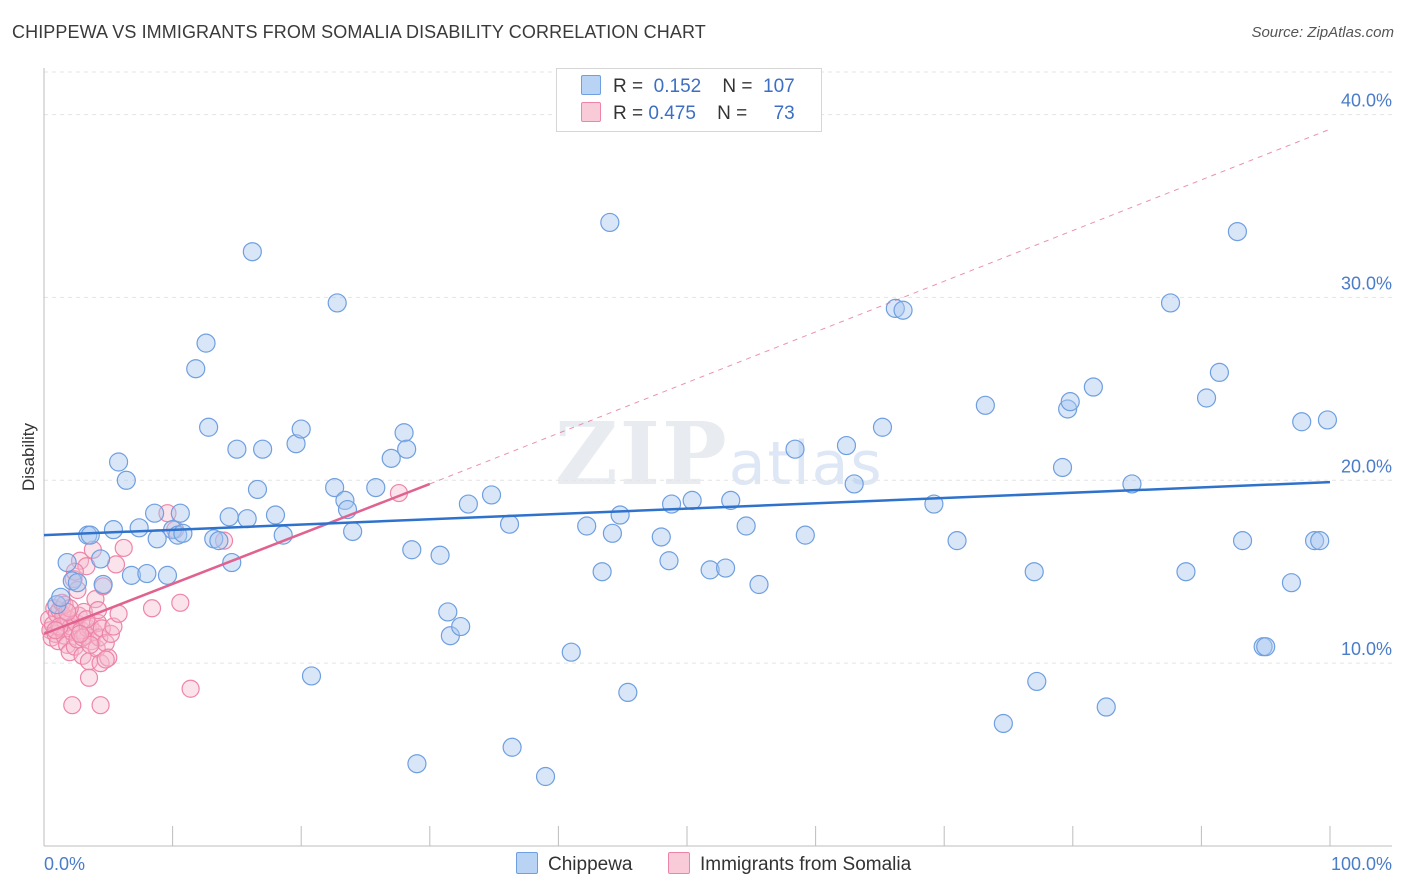 This screenshot has height=892, width=1406. Describe the element at coordinates (642, 454) in the screenshot. I see `watermark-zip: ZIP` at that location.